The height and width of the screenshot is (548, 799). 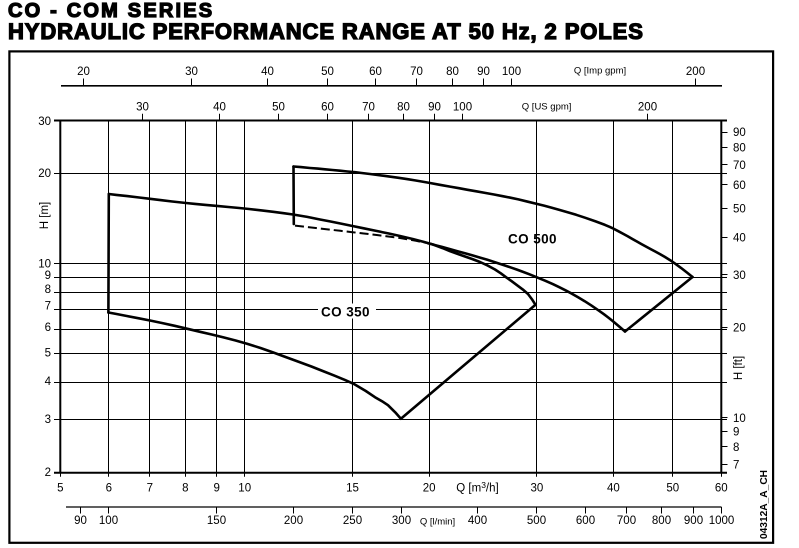 I want to click on svg-text: 300, so click(x=401, y=521).